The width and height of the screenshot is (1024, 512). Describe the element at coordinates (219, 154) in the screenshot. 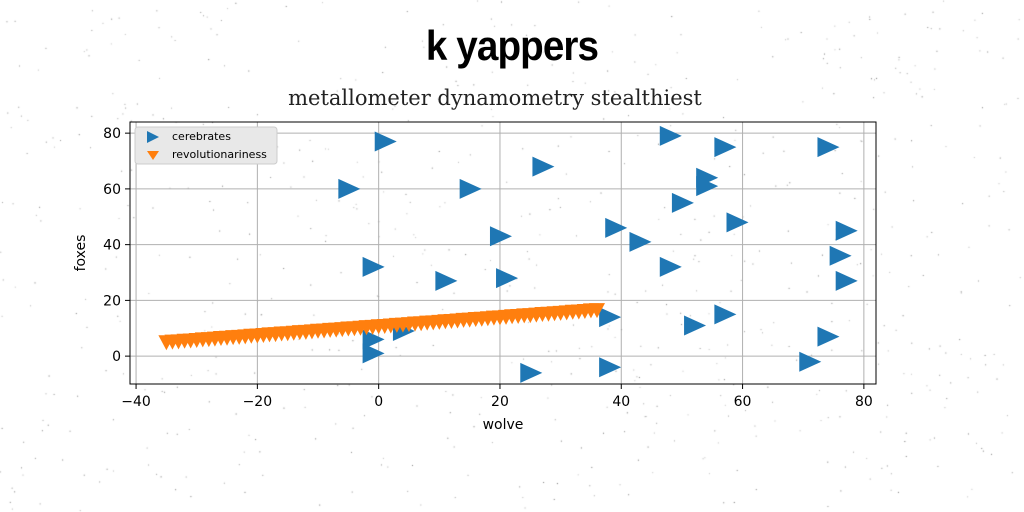

I see `legend-label-revolutionariness: revolutionariness` at that location.